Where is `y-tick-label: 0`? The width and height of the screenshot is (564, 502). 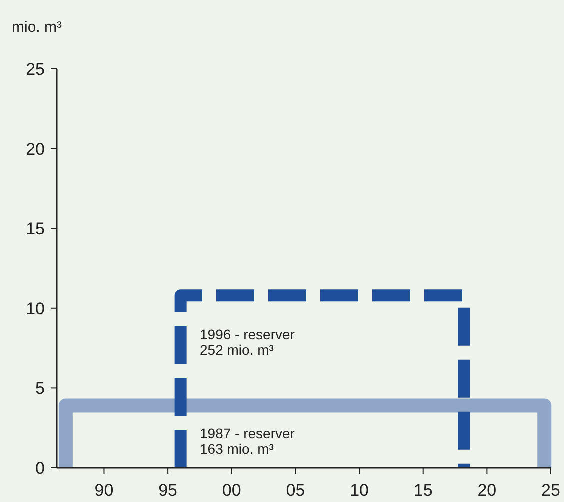
y-tick-label: 0 is located at coordinates (40, 468).